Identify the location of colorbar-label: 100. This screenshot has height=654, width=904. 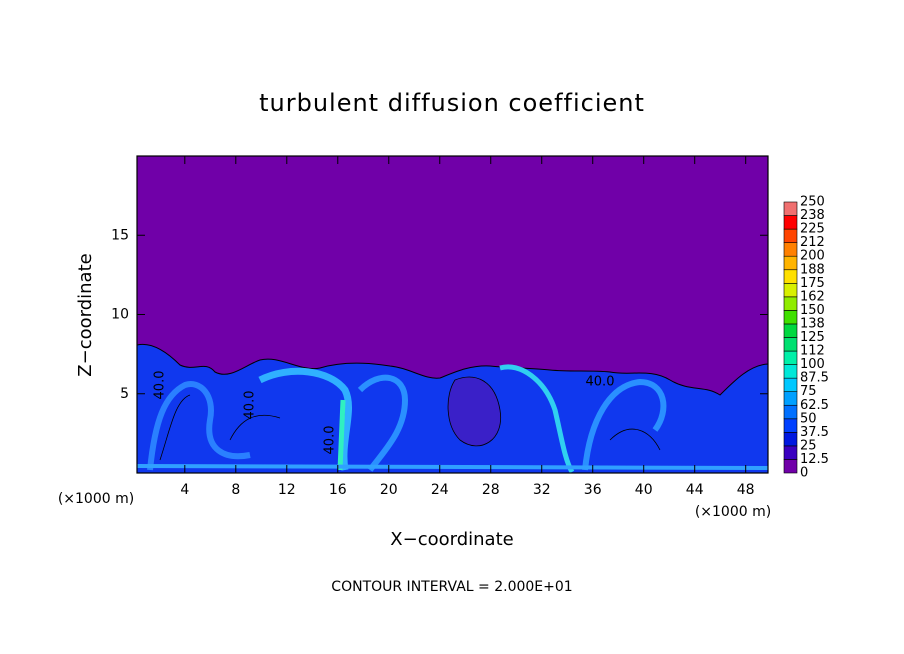
(812, 364).